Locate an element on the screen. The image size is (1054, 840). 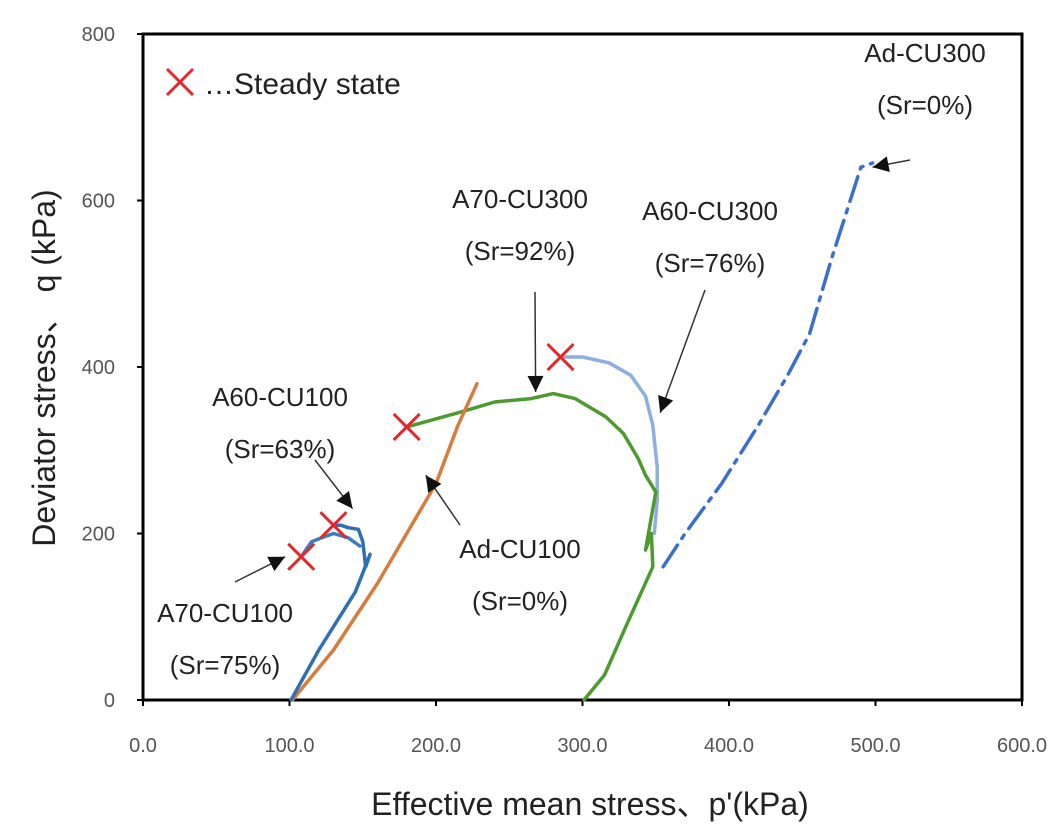
series-line-a60-cu100 is located at coordinates (330, 612).